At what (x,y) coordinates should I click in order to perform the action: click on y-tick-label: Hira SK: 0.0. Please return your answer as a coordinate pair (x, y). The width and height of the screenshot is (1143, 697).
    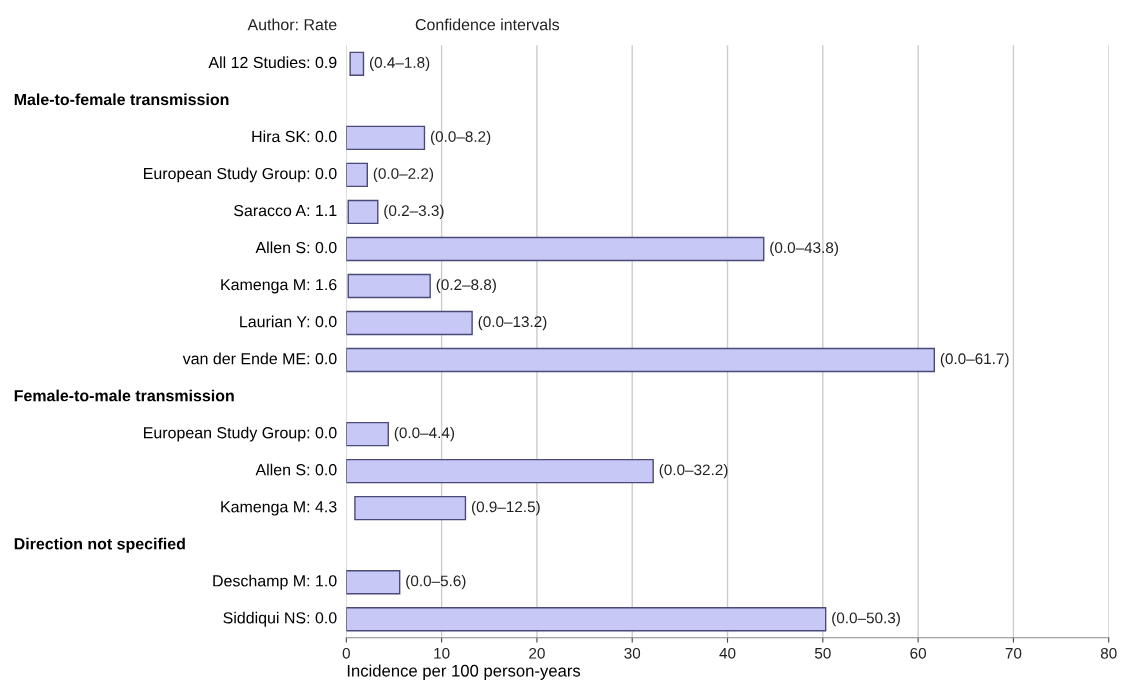
    Looking at the image, I should click on (294, 136).